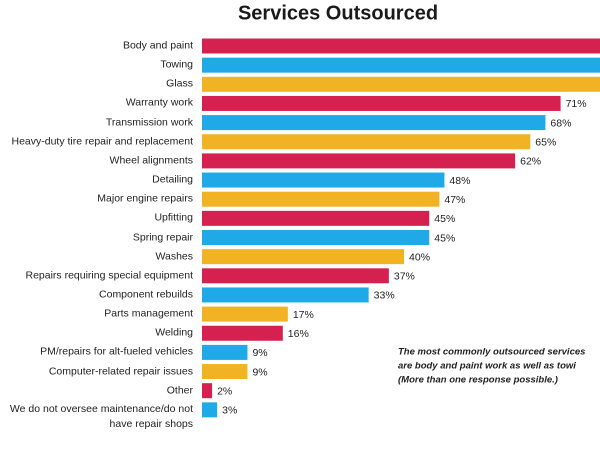  What do you see at coordinates (173, 217) in the screenshot?
I see `category-label: Upfitting` at bounding box center [173, 217].